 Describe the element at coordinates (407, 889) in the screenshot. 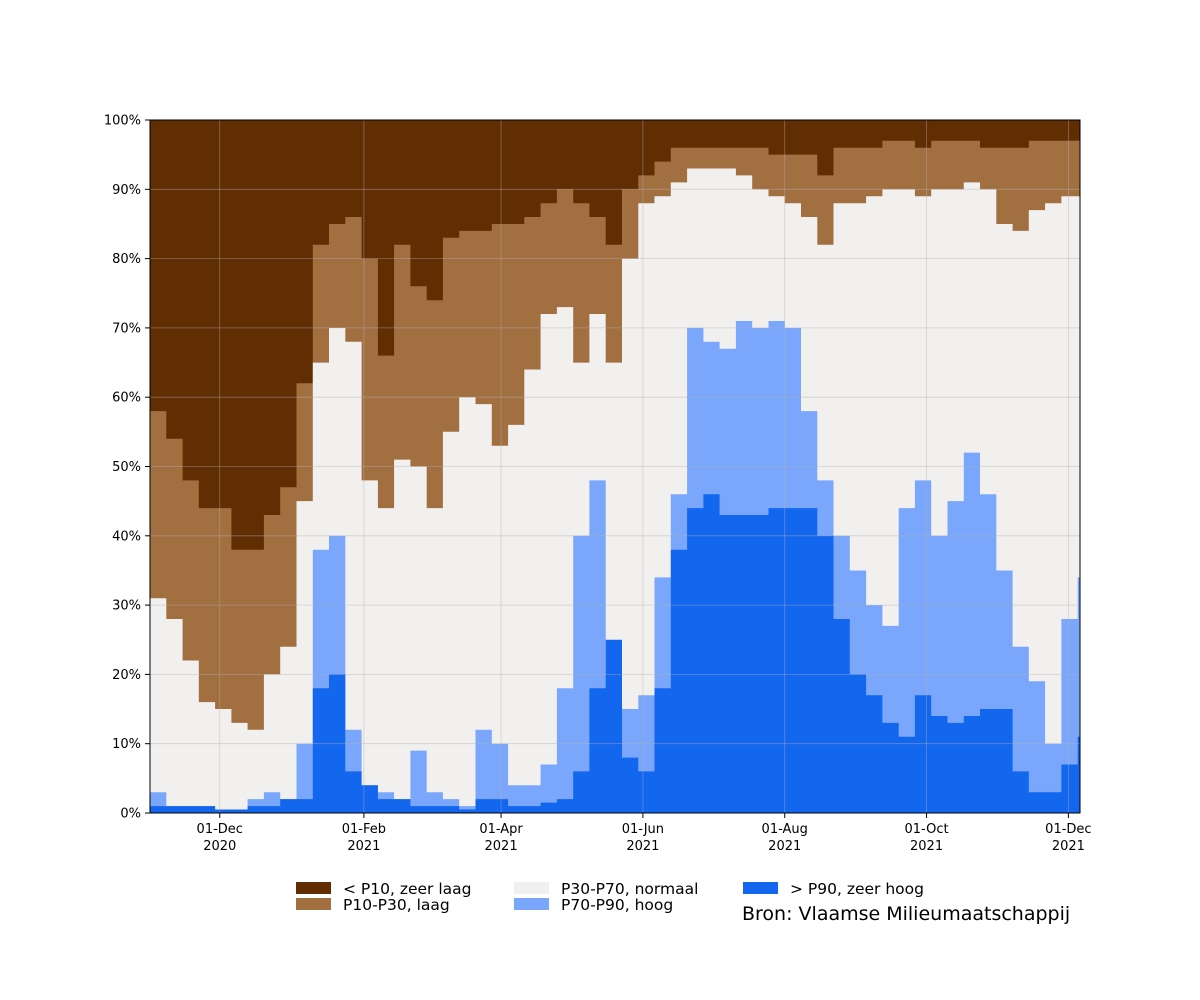

I see `legend-label: < P10, zeer laag` at that location.